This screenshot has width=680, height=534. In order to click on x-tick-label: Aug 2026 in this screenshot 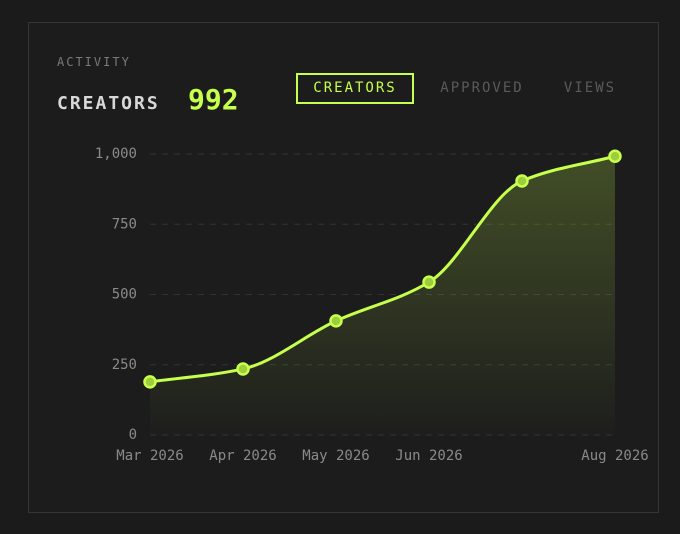, I will do `click(614, 456)`.